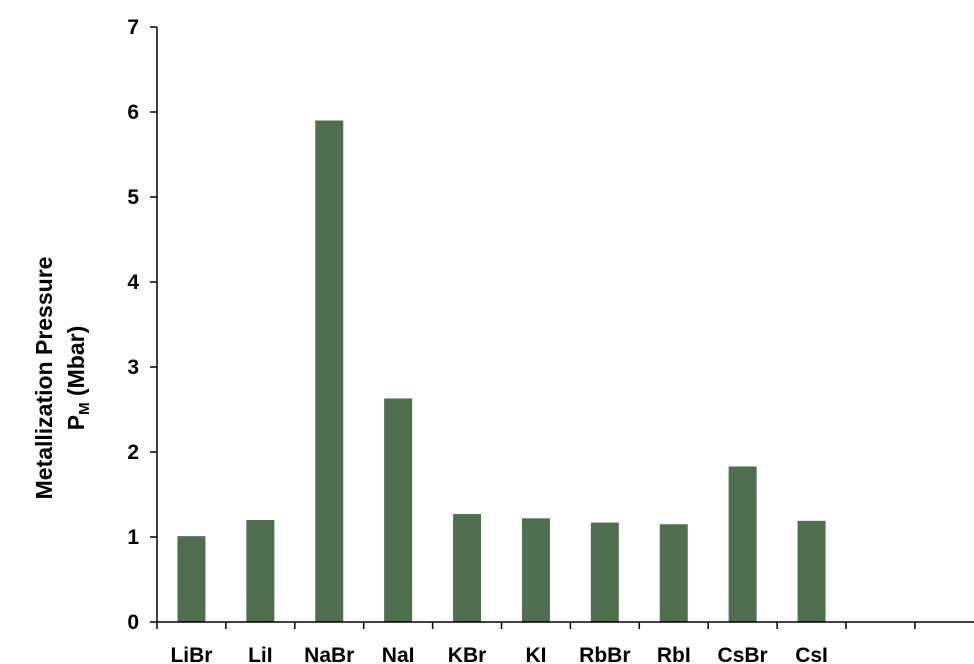 The width and height of the screenshot is (974, 664). What do you see at coordinates (133, 112) in the screenshot?
I see `y-tick-label: 6` at bounding box center [133, 112].